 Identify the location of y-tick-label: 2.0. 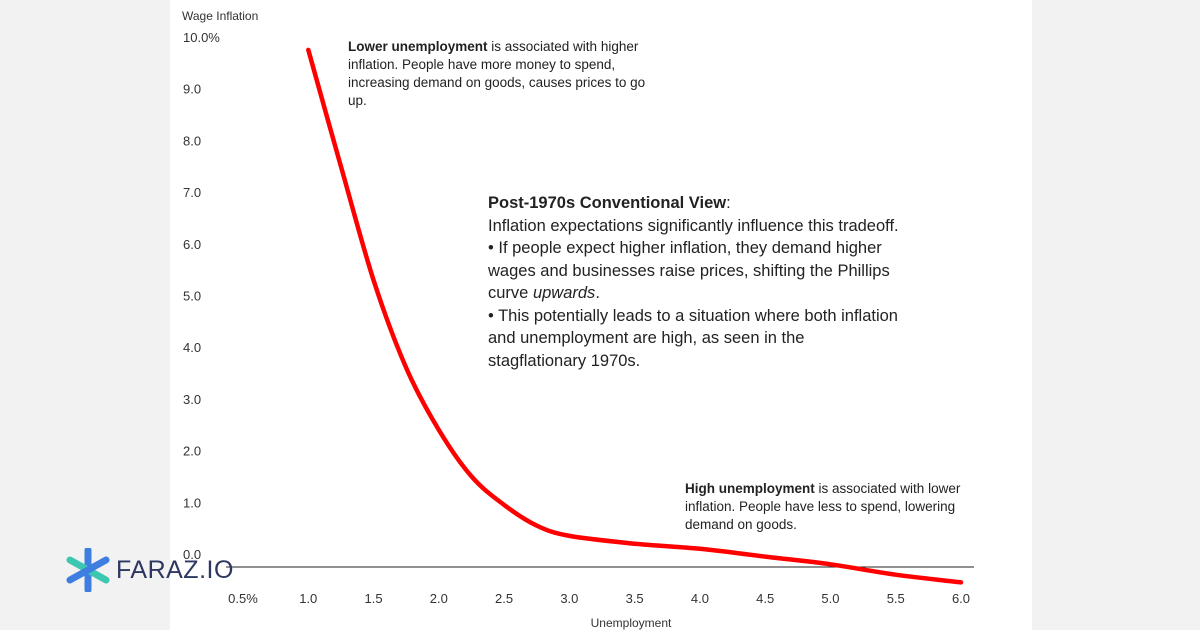
(192, 451).